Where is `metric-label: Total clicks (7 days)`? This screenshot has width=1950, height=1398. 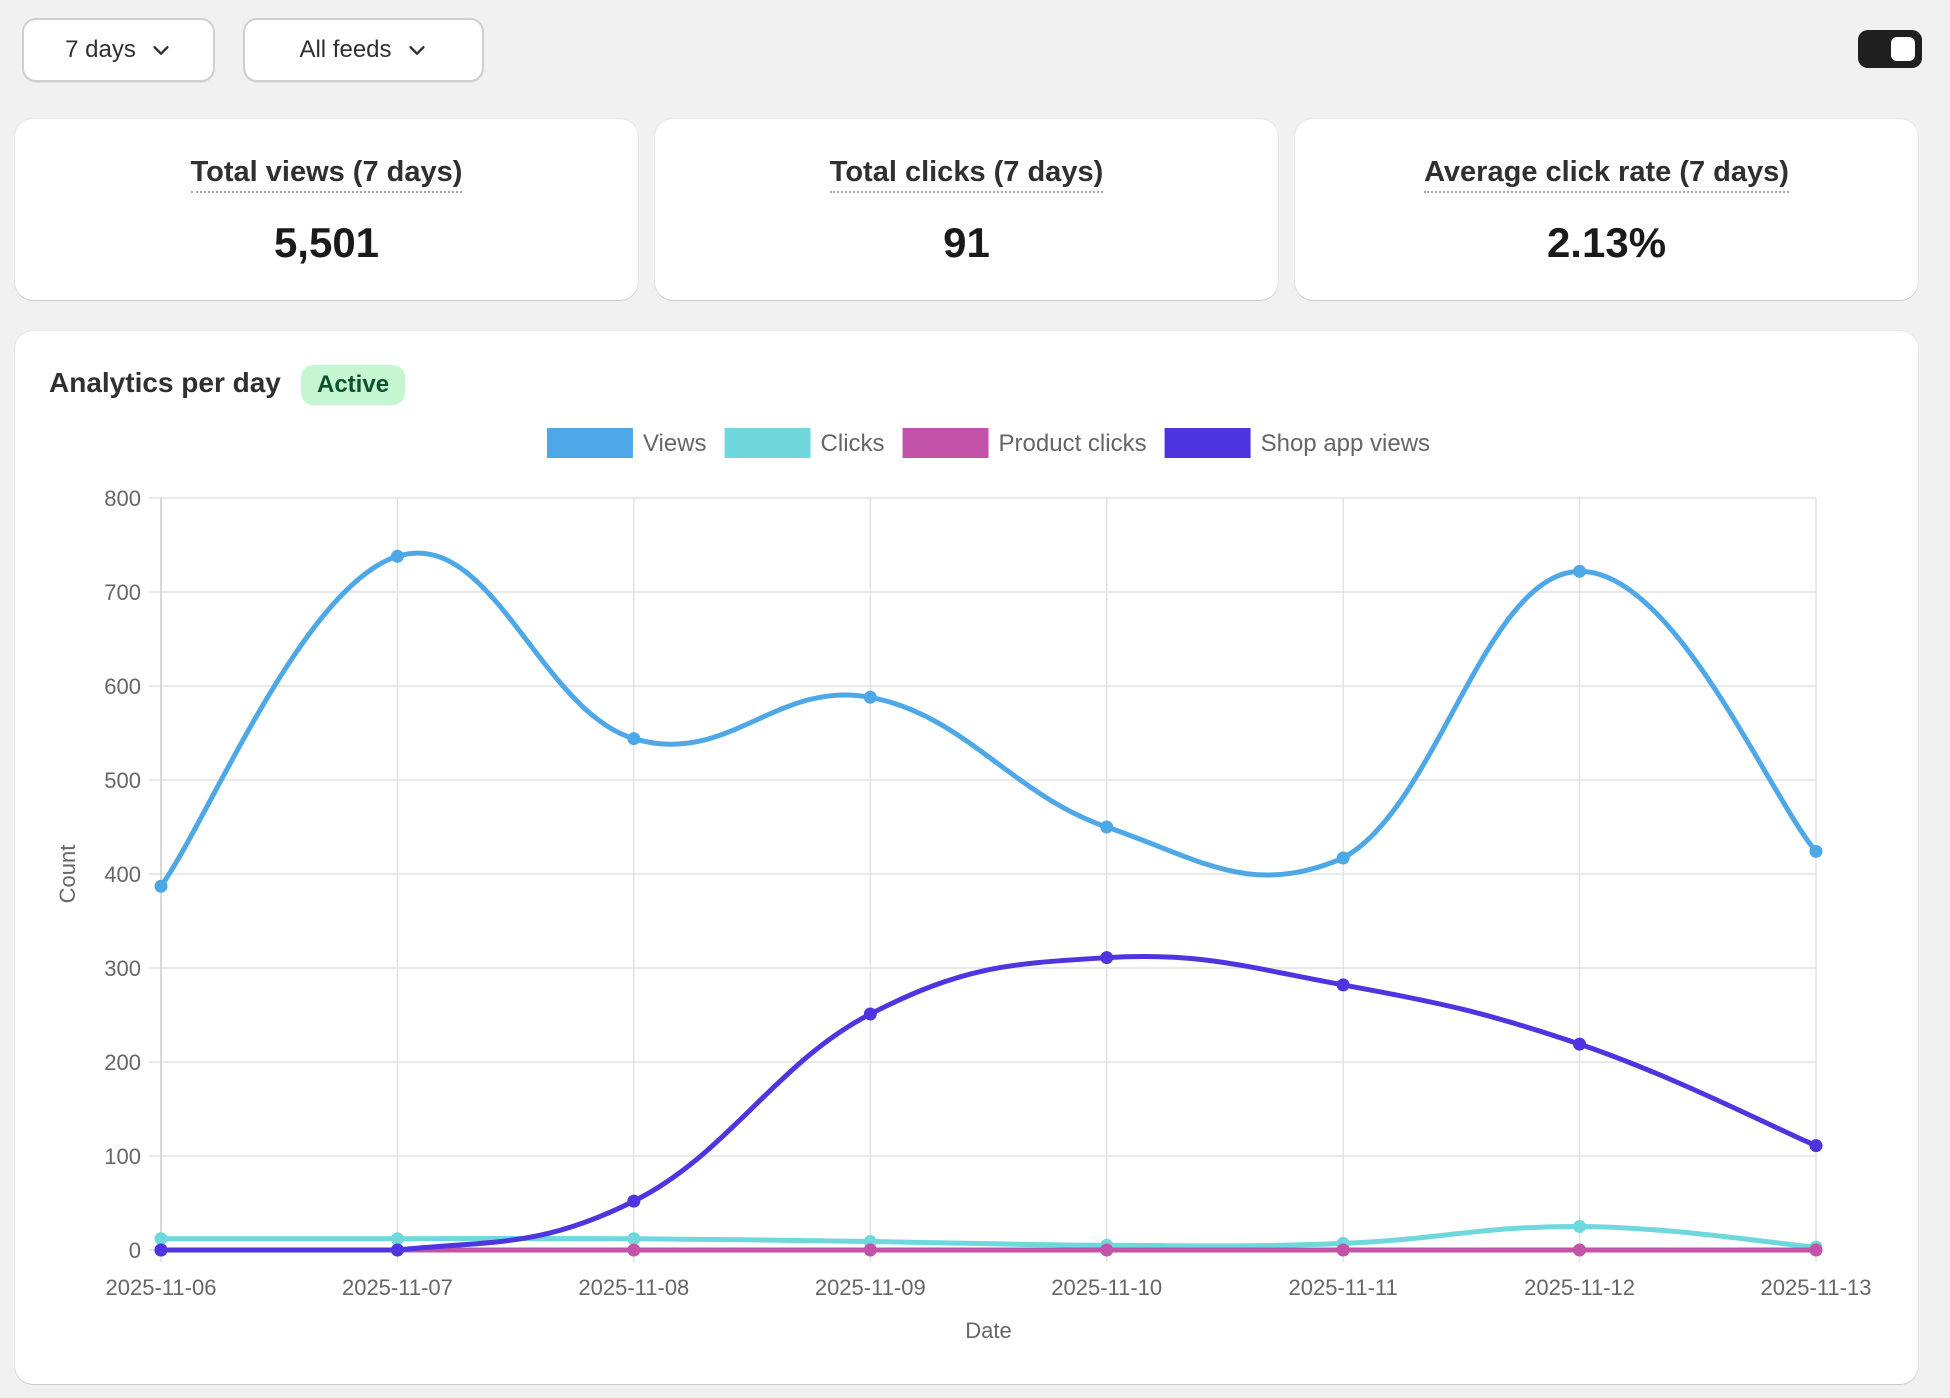 metric-label: Total clicks (7 days) is located at coordinates (966, 174).